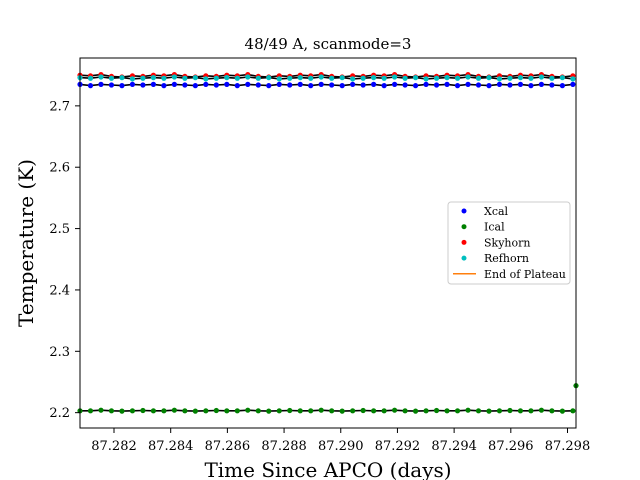 This screenshot has width=640, height=480. What do you see at coordinates (59, 352) in the screenshot?
I see `y-tick-label: 2.3` at bounding box center [59, 352].